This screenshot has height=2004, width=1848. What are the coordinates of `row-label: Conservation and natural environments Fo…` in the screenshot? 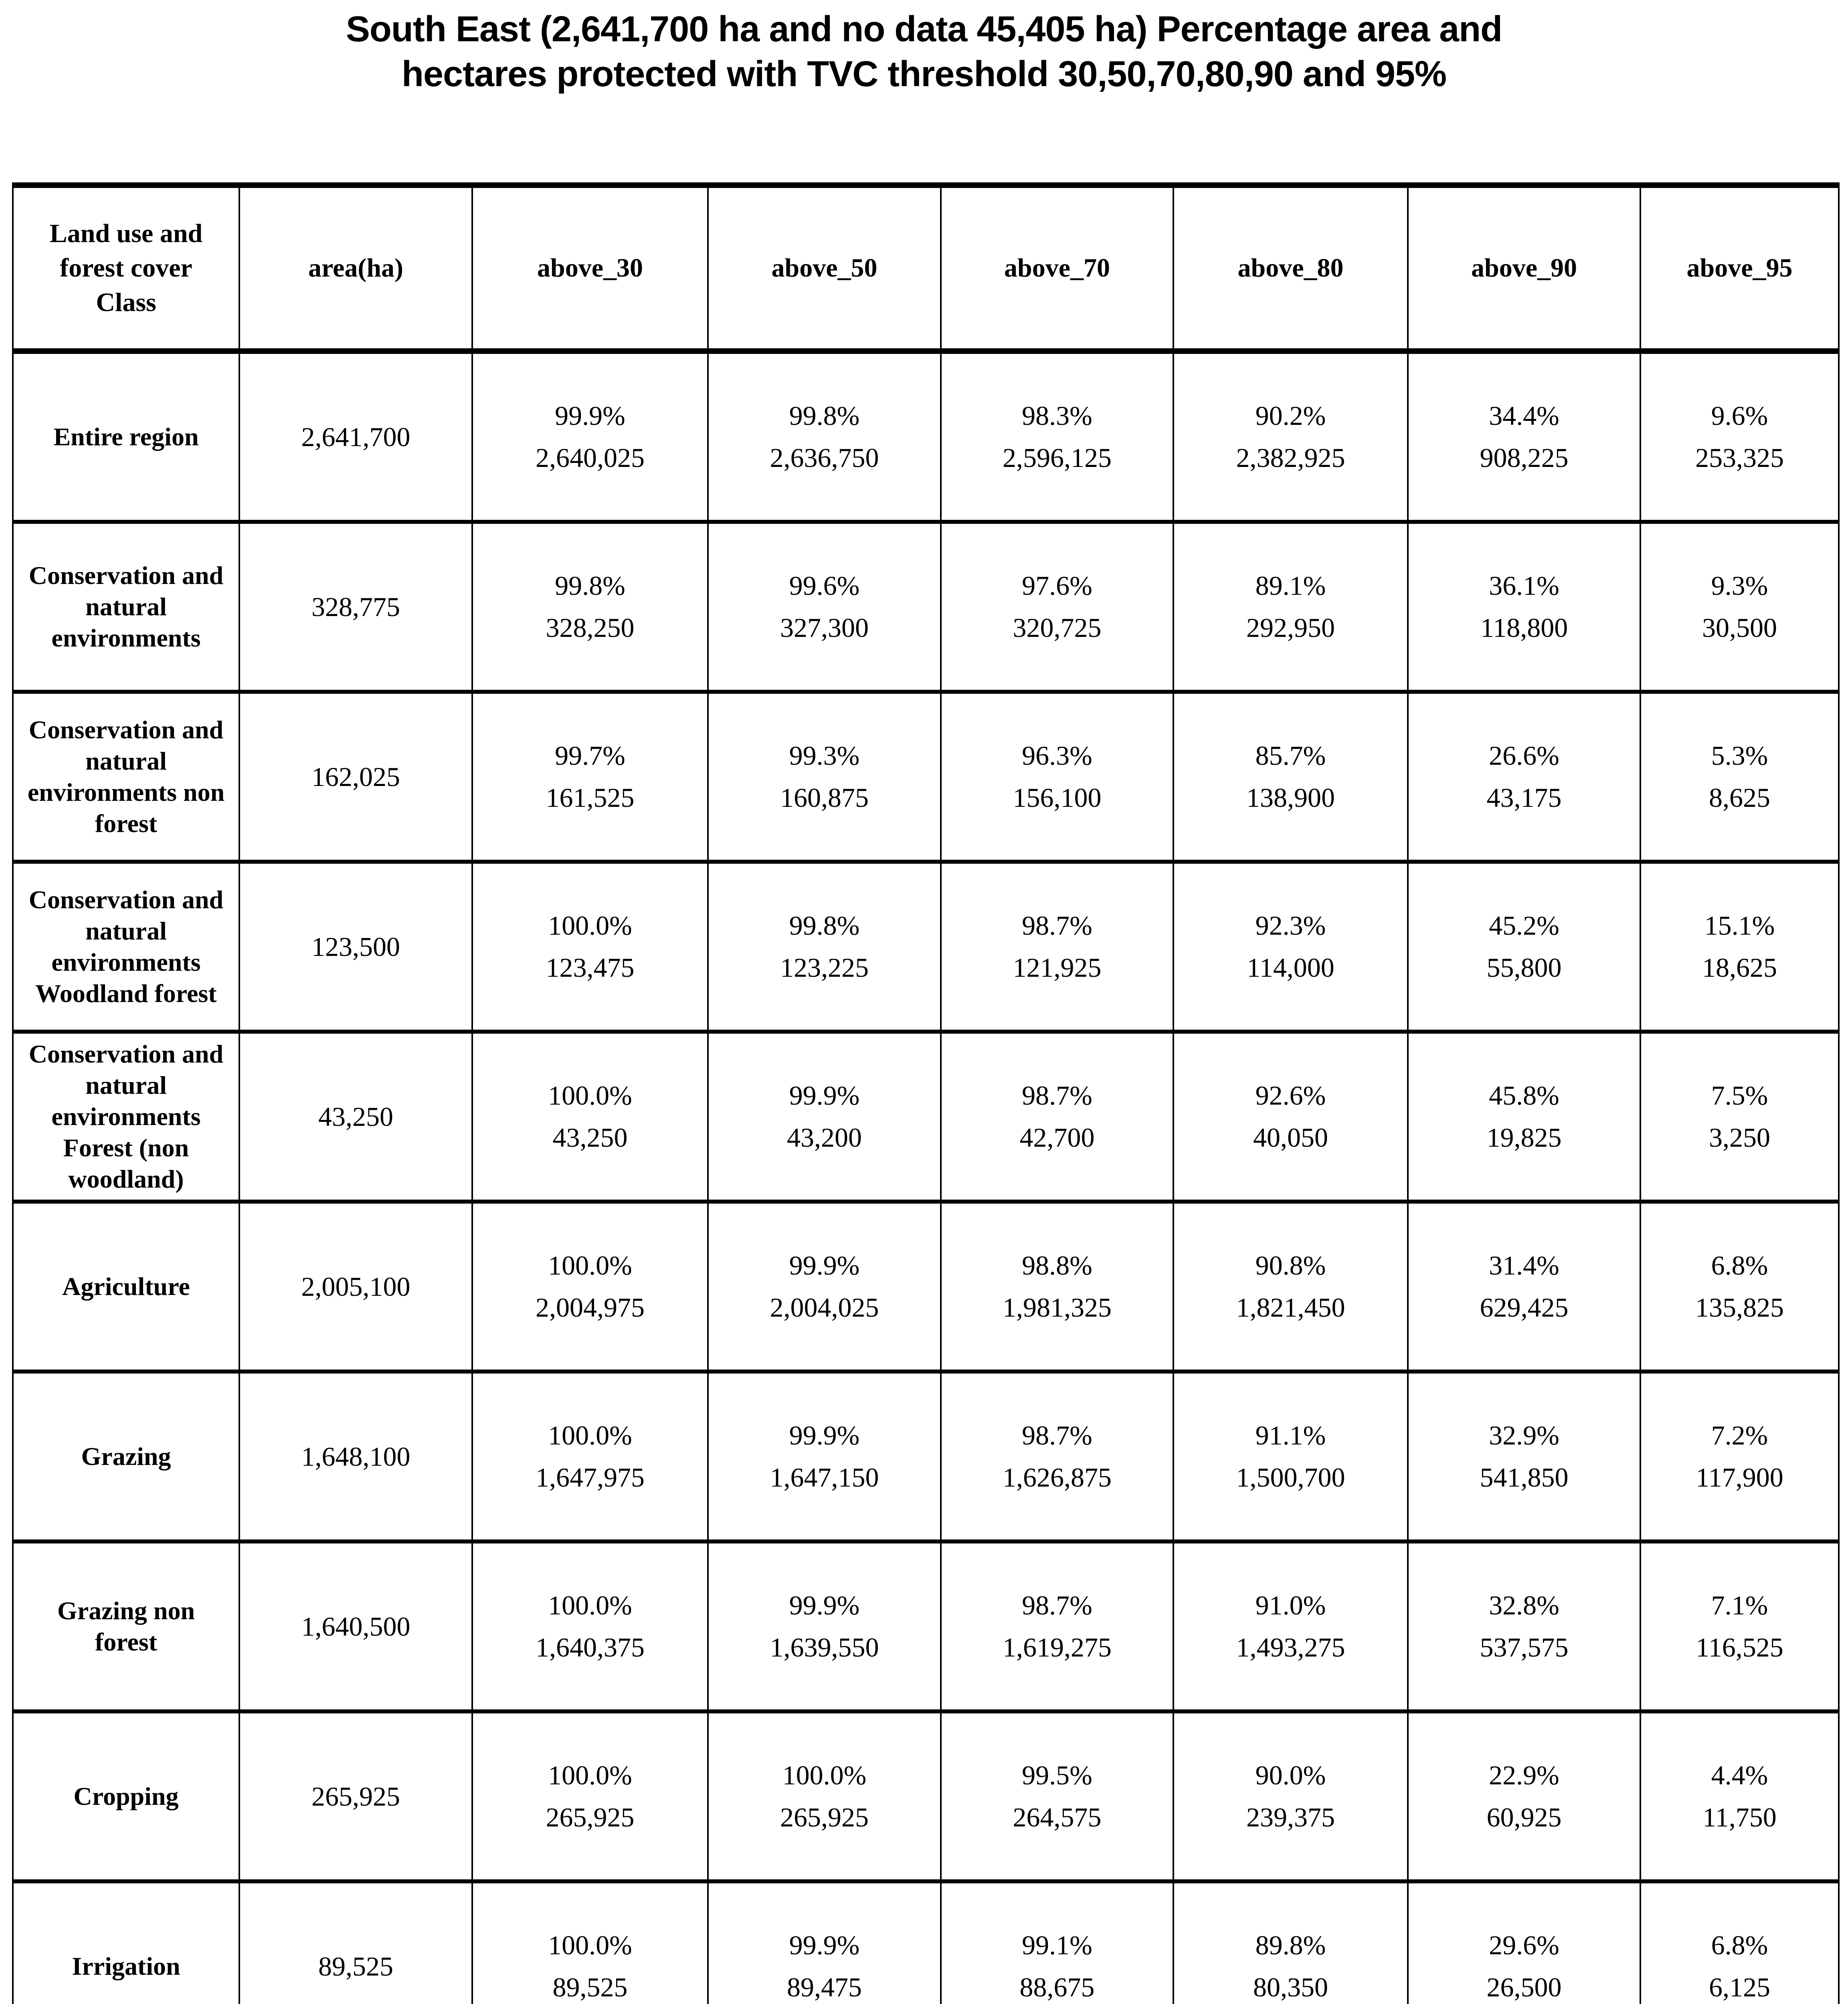 It's located at (126, 1117).